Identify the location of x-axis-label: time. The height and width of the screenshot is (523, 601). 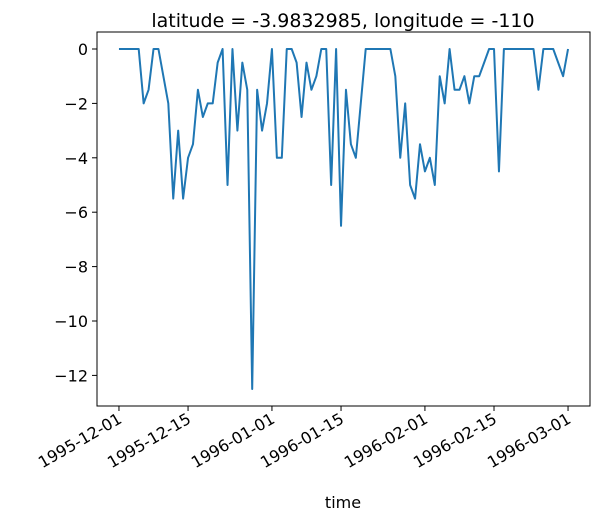
(343, 502).